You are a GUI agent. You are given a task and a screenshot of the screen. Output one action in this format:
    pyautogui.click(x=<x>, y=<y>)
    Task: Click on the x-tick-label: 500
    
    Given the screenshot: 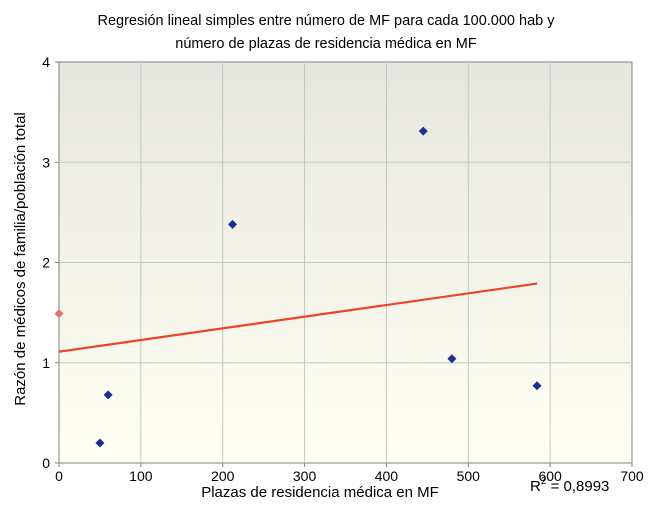 What is the action you would take?
    pyautogui.click(x=469, y=476)
    